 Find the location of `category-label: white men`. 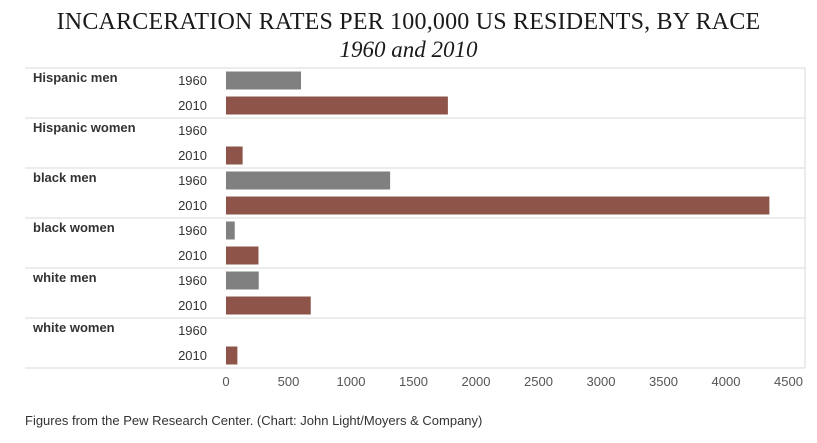

category-label: white men is located at coordinates (64, 277).